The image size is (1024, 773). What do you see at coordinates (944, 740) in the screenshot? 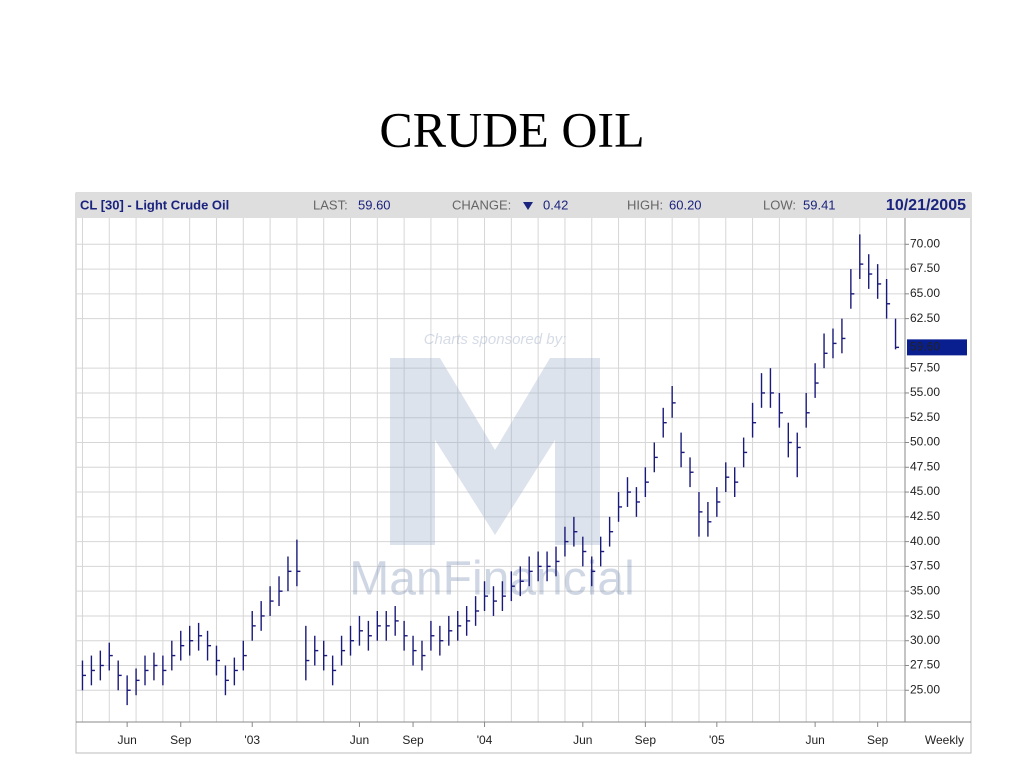
I see `interval-label: Weekly` at bounding box center [944, 740].